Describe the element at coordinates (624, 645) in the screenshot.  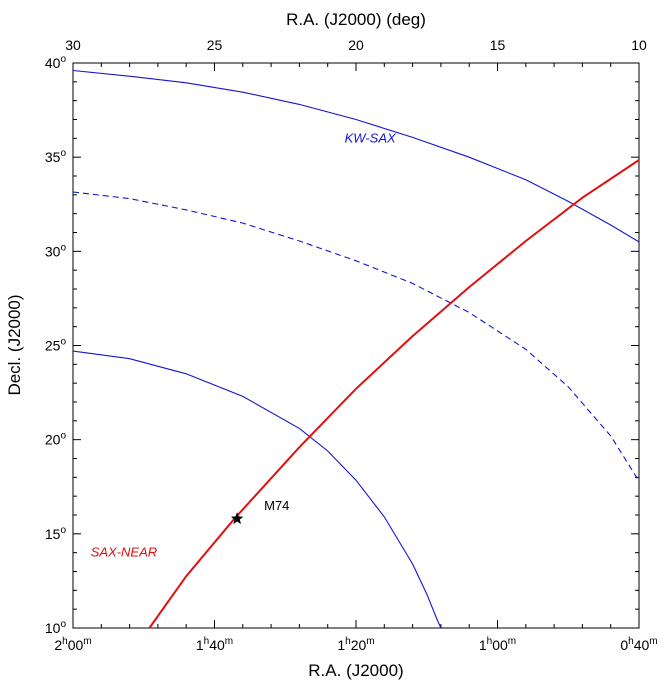
I see `x-tick-hours: 0` at that location.